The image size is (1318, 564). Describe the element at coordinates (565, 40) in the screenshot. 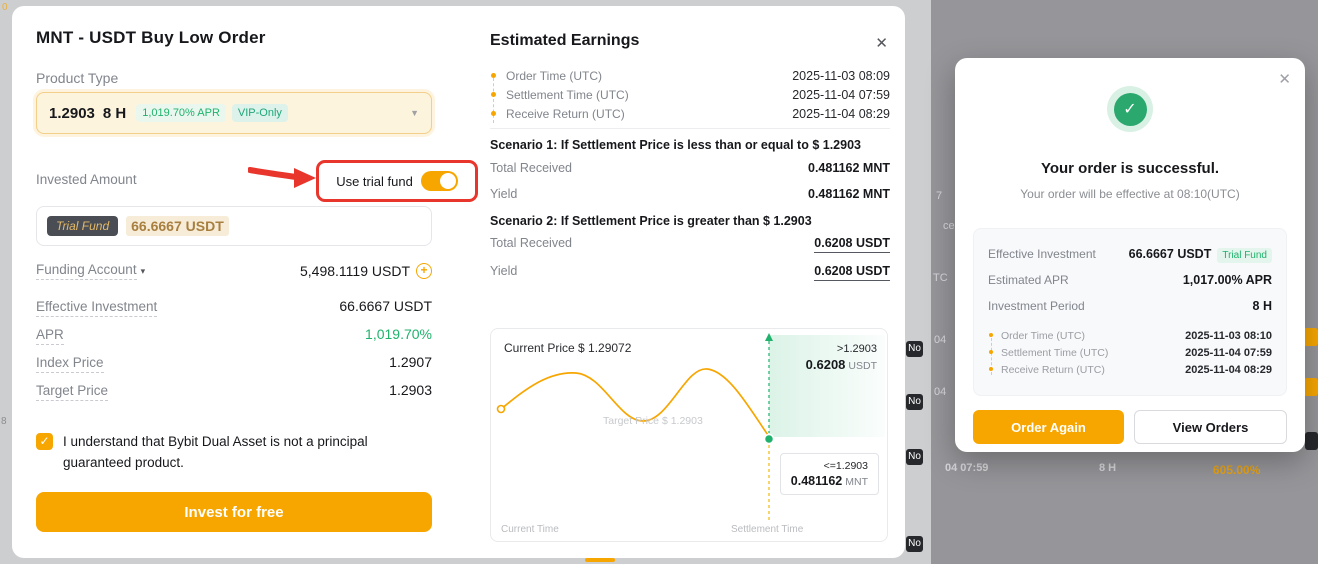

I see `estimated-earnings-title: Estimated Earnings` at that location.